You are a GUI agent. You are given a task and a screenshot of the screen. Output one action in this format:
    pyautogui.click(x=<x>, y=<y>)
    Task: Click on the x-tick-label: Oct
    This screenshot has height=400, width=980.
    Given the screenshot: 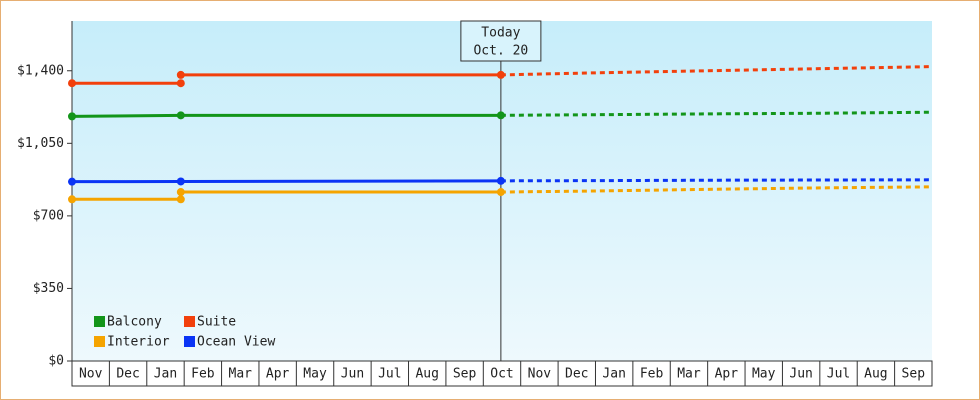 What is the action you would take?
    pyautogui.click(x=501, y=374)
    